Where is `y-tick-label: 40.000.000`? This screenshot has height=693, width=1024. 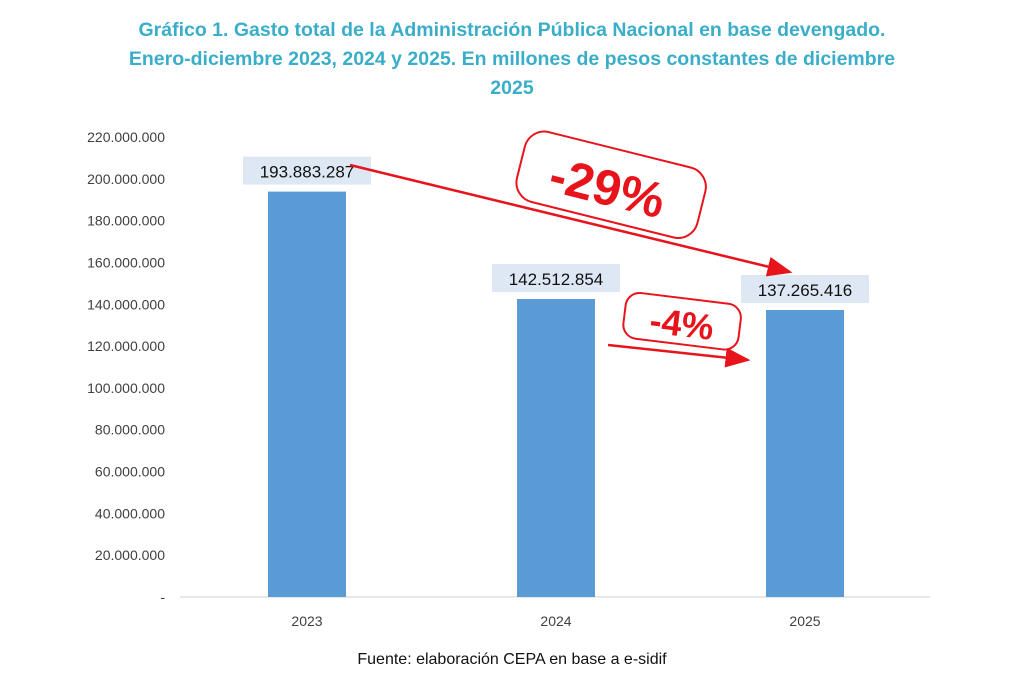 y-tick-label: 40.000.000 is located at coordinates (130, 513).